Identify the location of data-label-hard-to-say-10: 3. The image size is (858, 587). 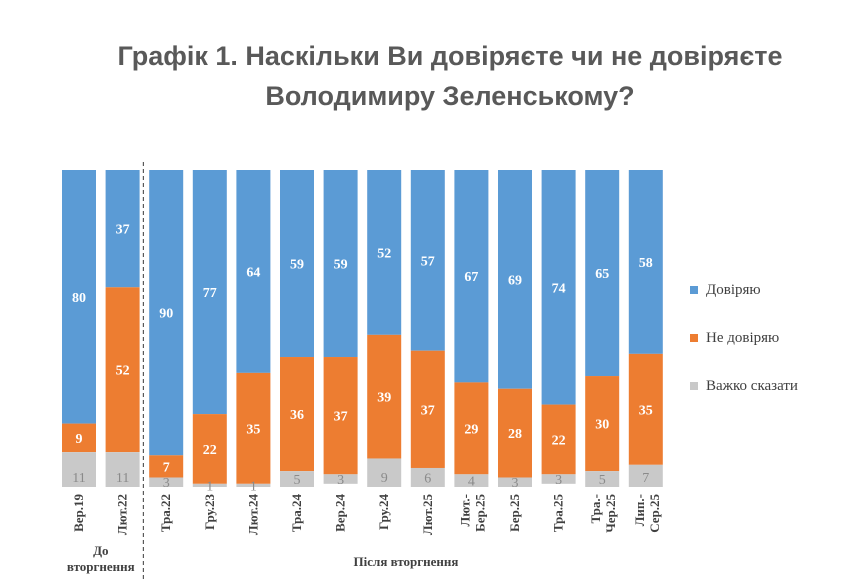
(515, 483).